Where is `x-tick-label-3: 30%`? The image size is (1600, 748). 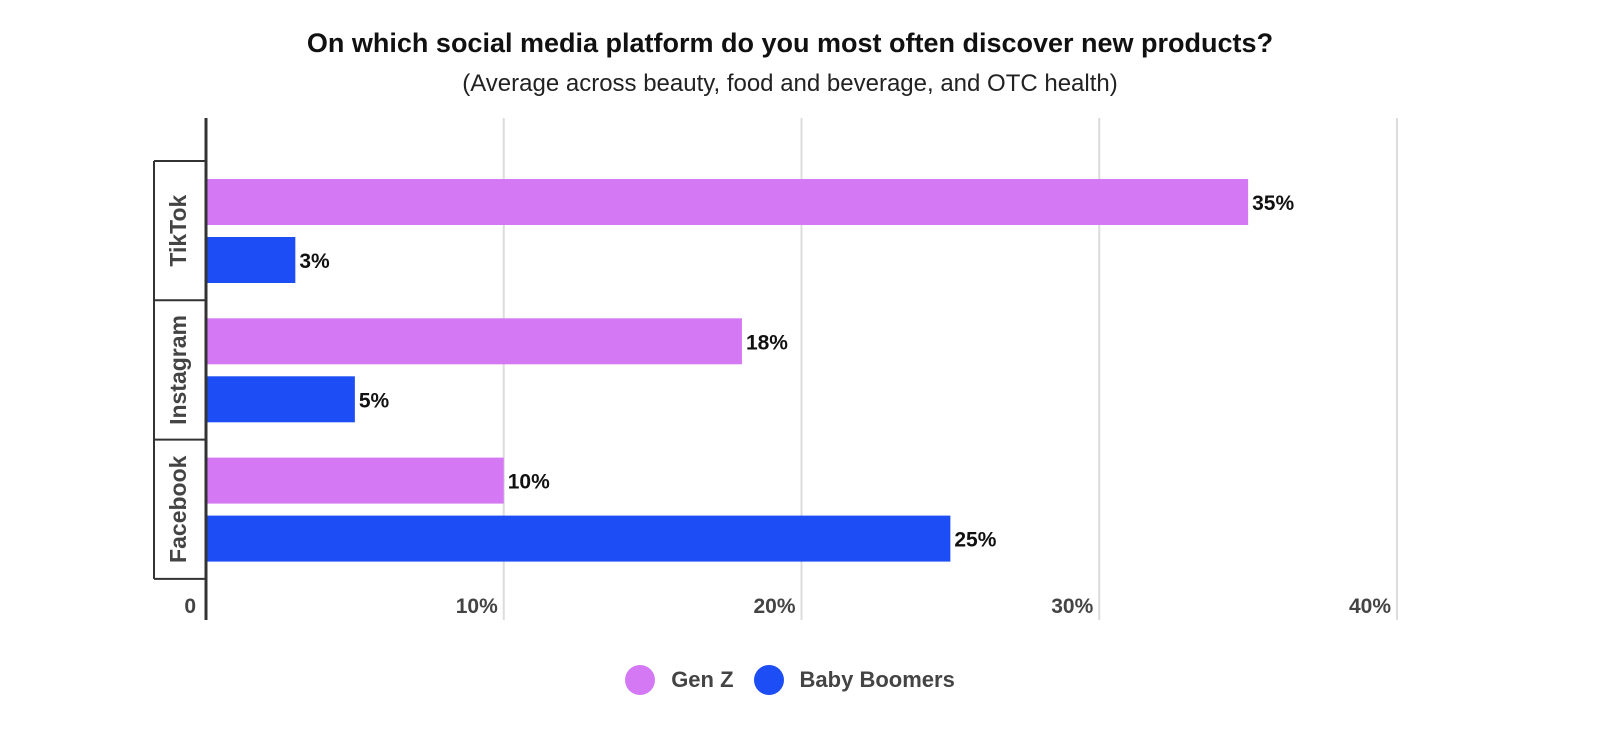 x-tick-label-3: 30% is located at coordinates (1072, 606).